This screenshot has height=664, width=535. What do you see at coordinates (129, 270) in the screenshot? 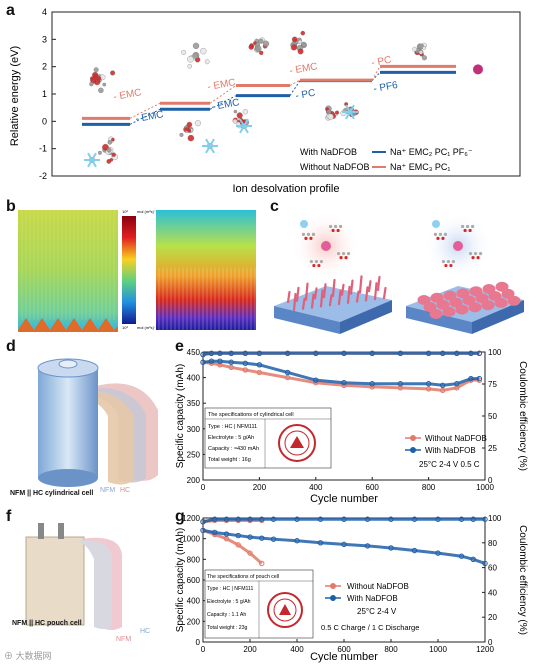
I see `colorbar` at bounding box center [129, 270].